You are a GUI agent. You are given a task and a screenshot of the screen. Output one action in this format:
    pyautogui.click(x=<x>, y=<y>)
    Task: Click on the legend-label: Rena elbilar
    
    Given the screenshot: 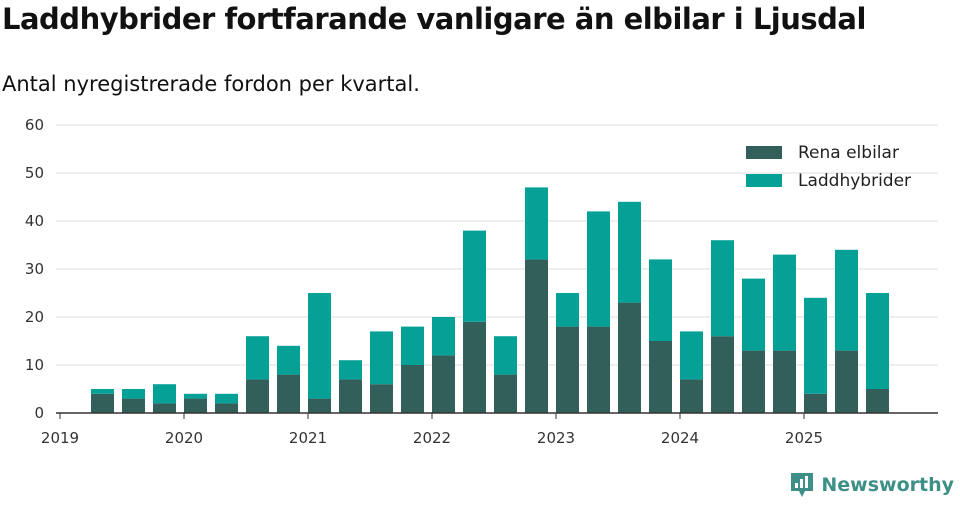 What is the action you would take?
    pyautogui.click(x=848, y=153)
    